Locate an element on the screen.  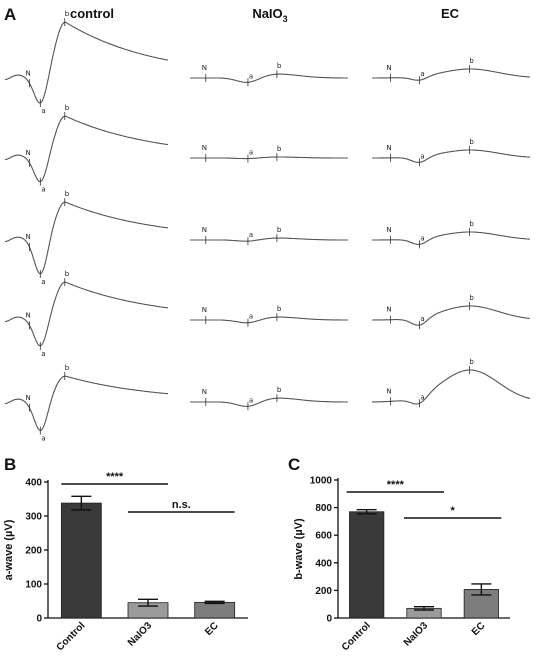
y-tick-label: 100 is located at coordinates (33, 585).